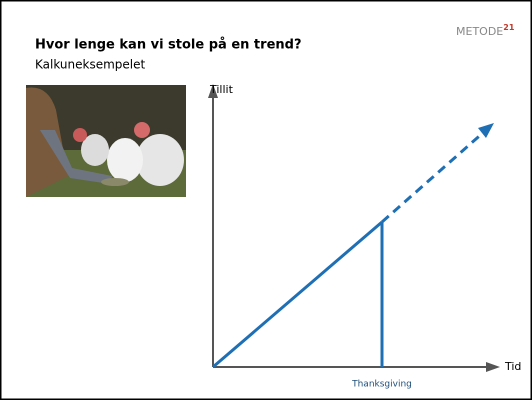 The image size is (532, 400). What do you see at coordinates (106, 141) in the screenshot?
I see `photo` at bounding box center [106, 141].